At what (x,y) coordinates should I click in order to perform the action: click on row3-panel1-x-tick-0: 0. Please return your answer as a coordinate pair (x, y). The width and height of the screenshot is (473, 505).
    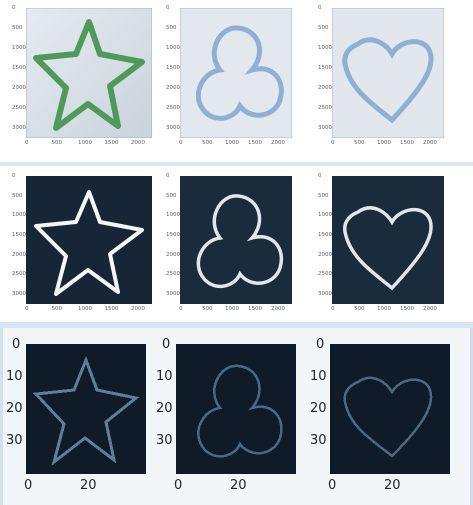
    Looking at the image, I should click on (178, 485).